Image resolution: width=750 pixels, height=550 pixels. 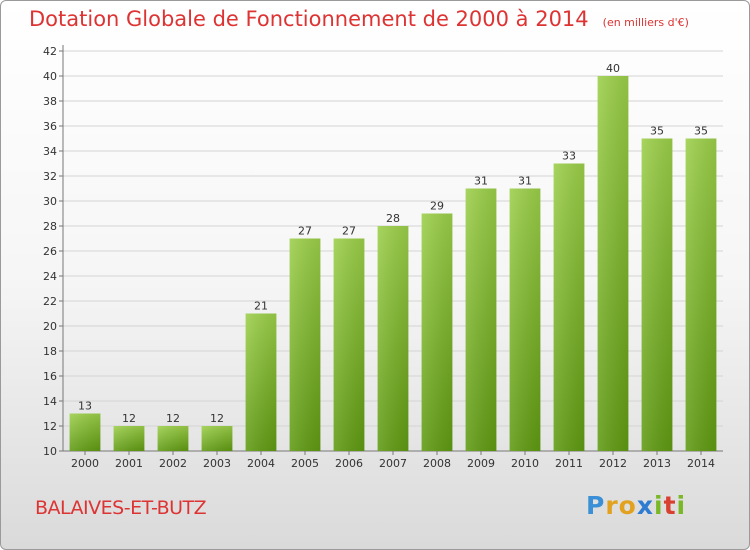 I want to click on x-tick-label-2009: 2009, so click(x=481, y=463).